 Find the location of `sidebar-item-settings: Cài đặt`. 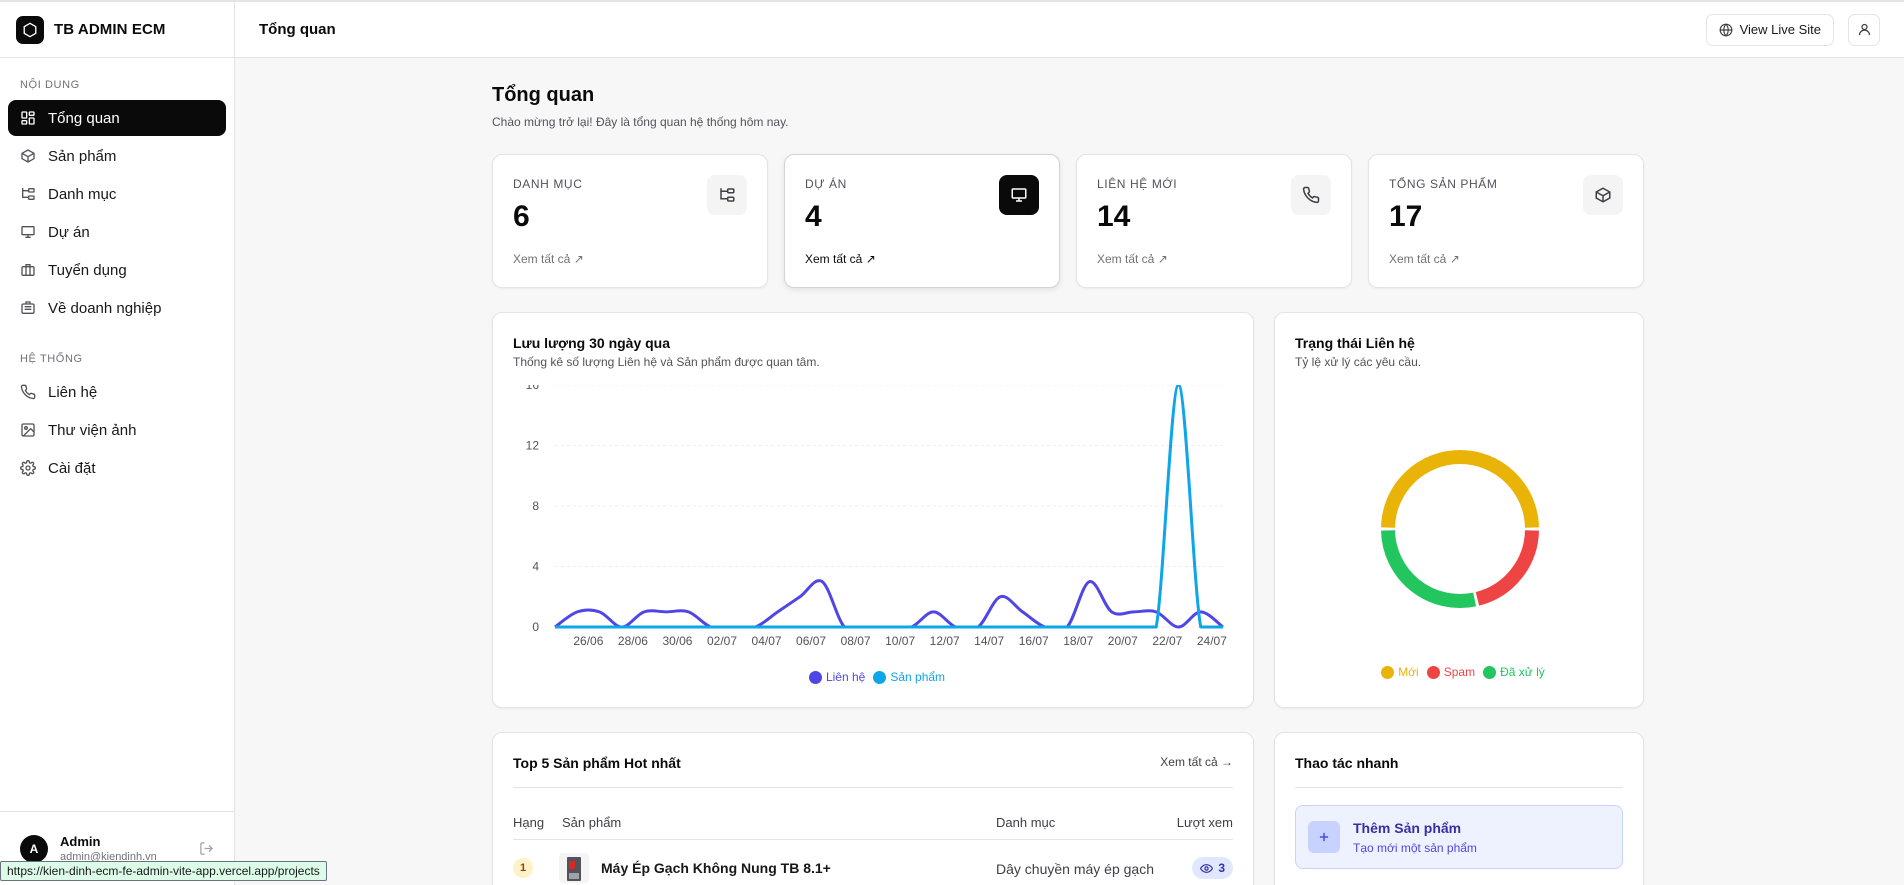

sidebar-item-settings: Cài đặt is located at coordinates (117, 468).